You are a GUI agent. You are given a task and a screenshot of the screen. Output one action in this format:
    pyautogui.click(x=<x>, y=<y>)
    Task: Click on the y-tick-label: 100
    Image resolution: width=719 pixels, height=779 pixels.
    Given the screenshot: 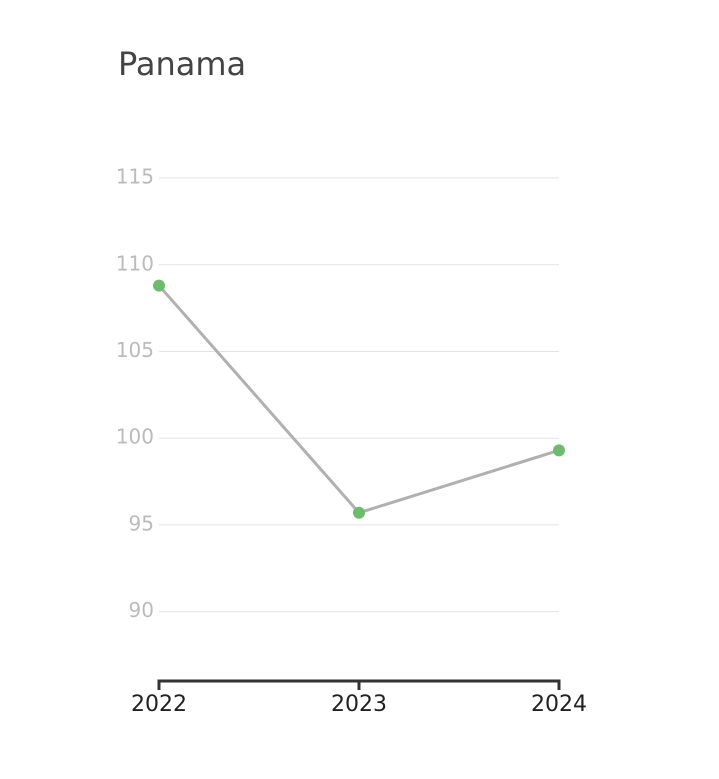 What is the action you would take?
    pyautogui.click(x=135, y=437)
    